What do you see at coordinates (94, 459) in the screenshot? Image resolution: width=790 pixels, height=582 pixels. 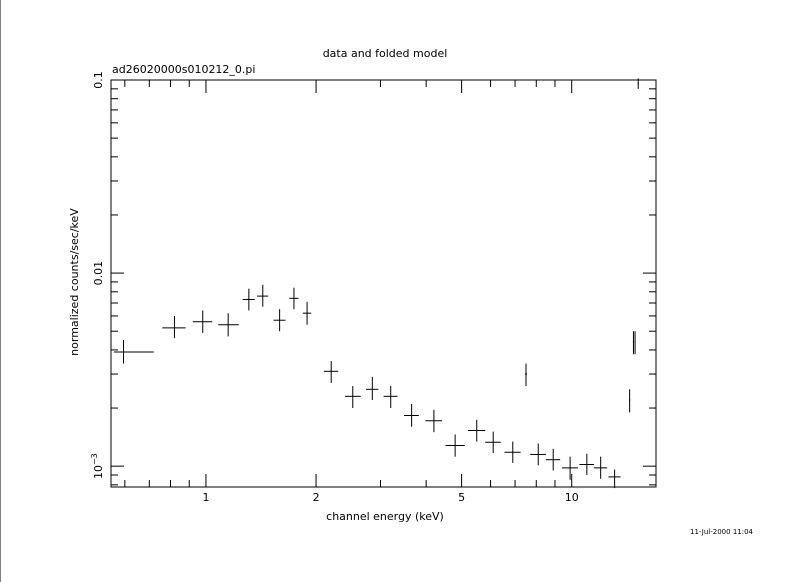 I see `y-tick-exponent: −3` at bounding box center [94, 459].